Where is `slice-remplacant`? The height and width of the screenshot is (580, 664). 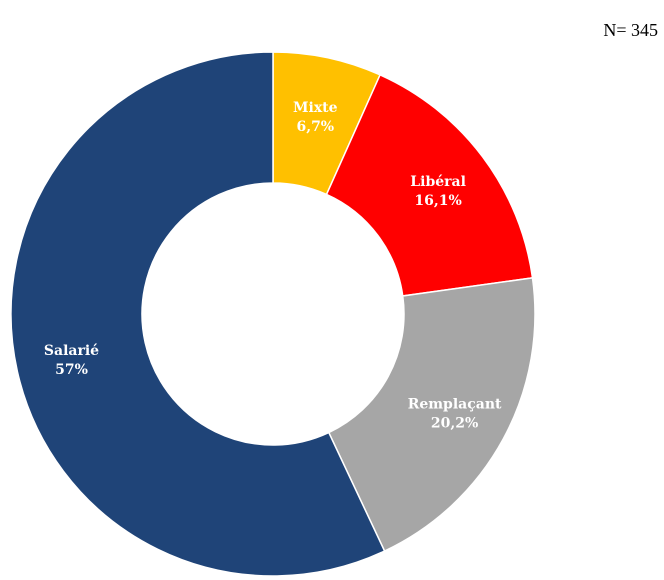
slice-remplacant is located at coordinates (431, 415).